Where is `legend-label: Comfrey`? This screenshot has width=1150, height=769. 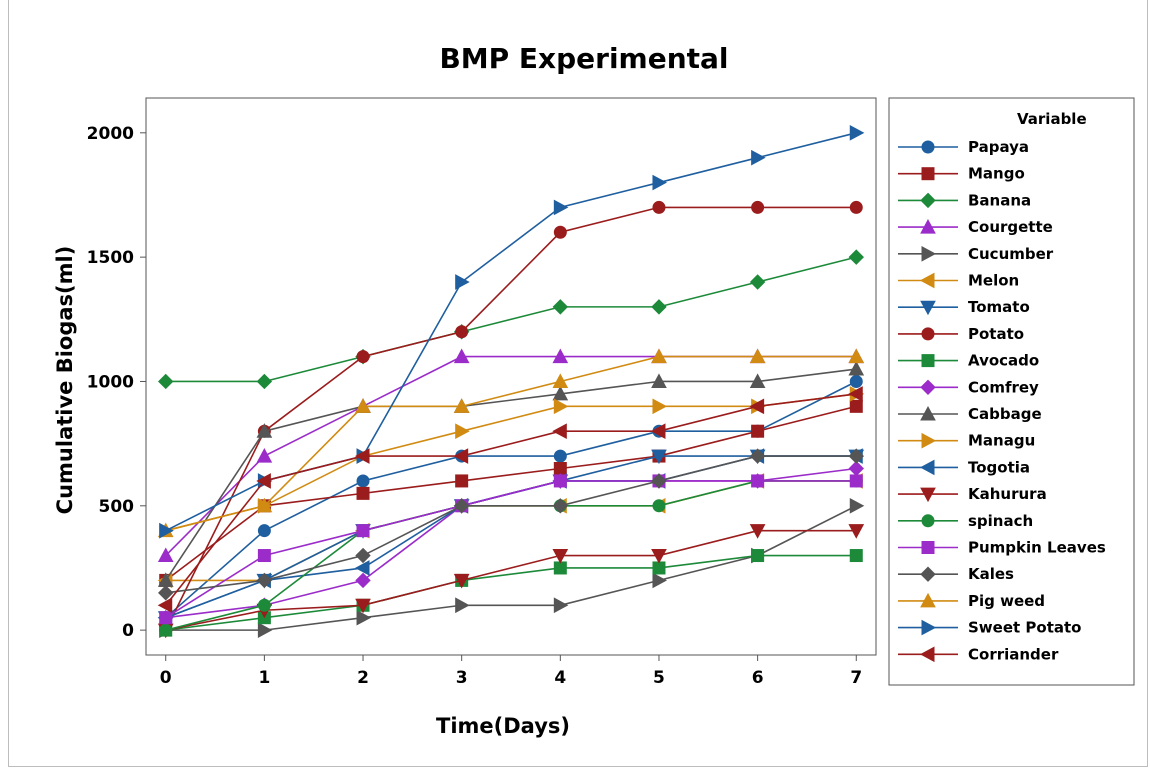
legend-label: Comfrey is located at coordinates (1003, 387).